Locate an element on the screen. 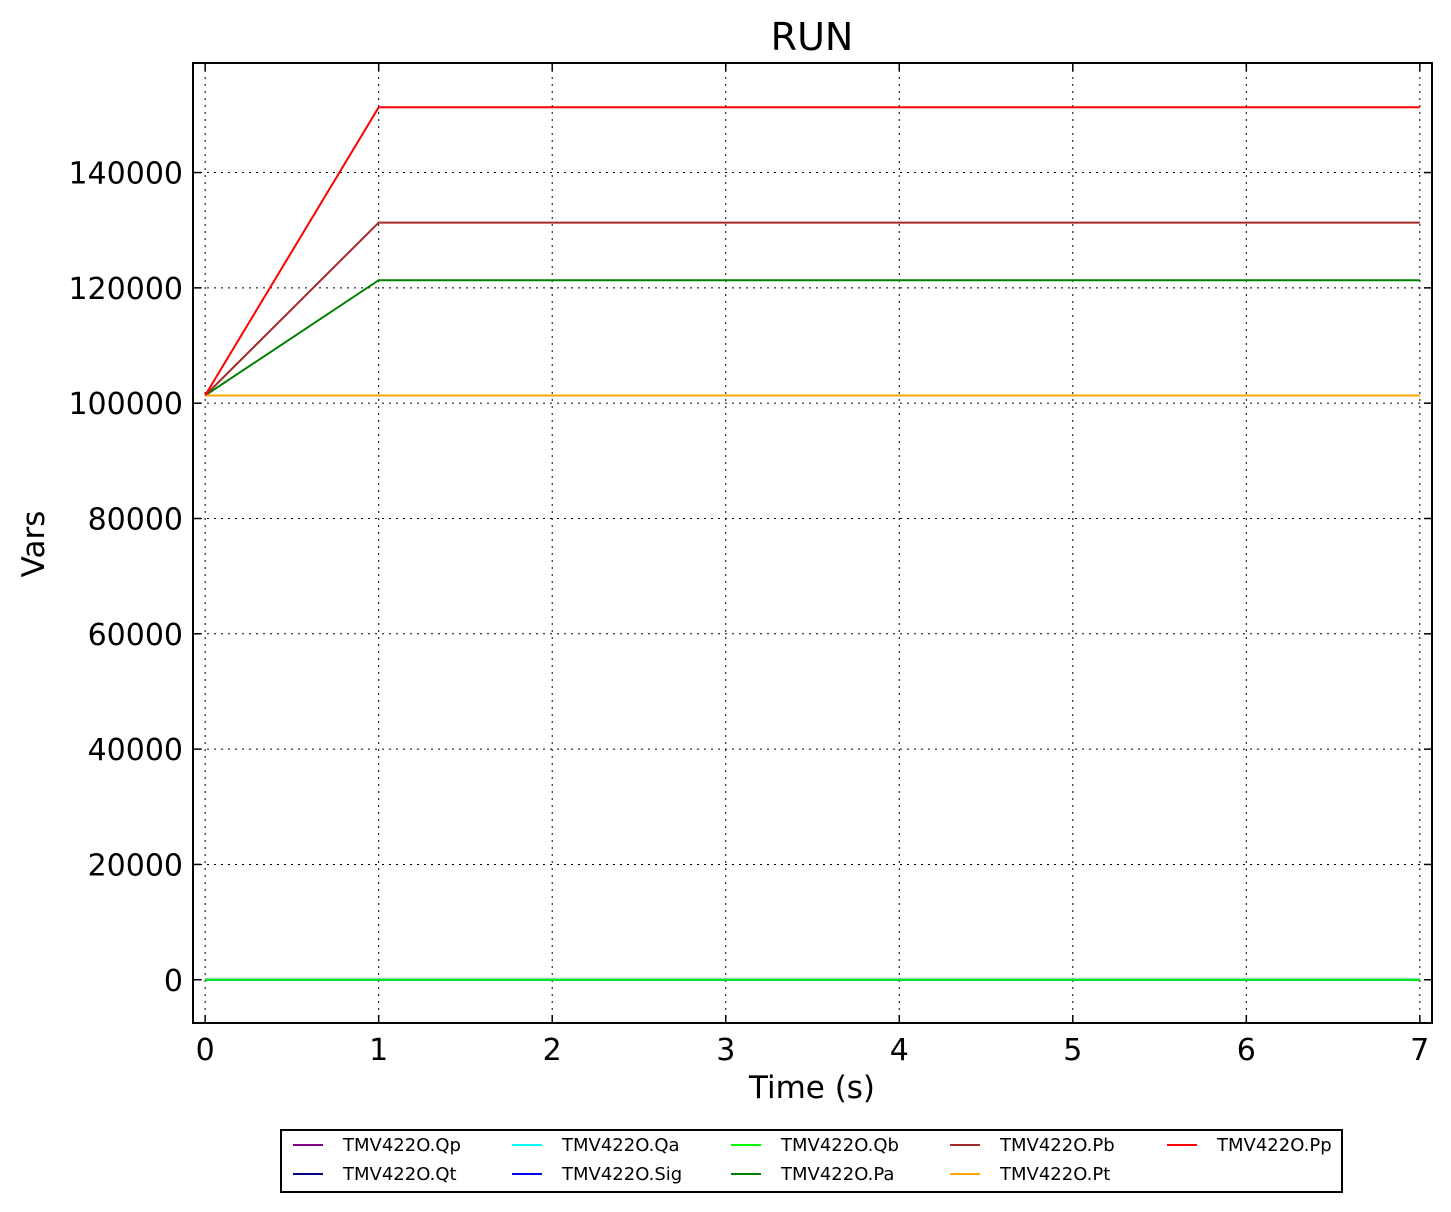 The width and height of the screenshot is (1451, 1212). x-tick-label: 4 is located at coordinates (899, 1050).